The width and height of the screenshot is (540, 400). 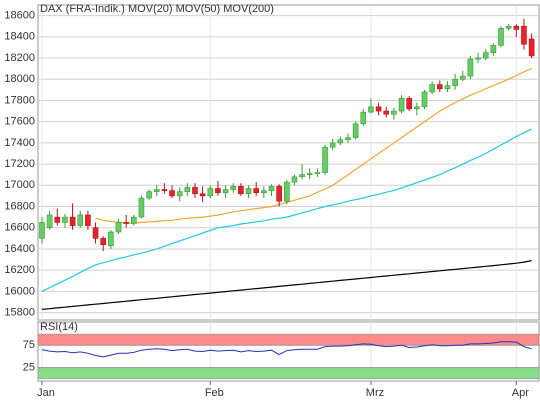 What do you see at coordinates (214, 393) in the screenshot?
I see `x-tick-label: Feb` at bounding box center [214, 393].